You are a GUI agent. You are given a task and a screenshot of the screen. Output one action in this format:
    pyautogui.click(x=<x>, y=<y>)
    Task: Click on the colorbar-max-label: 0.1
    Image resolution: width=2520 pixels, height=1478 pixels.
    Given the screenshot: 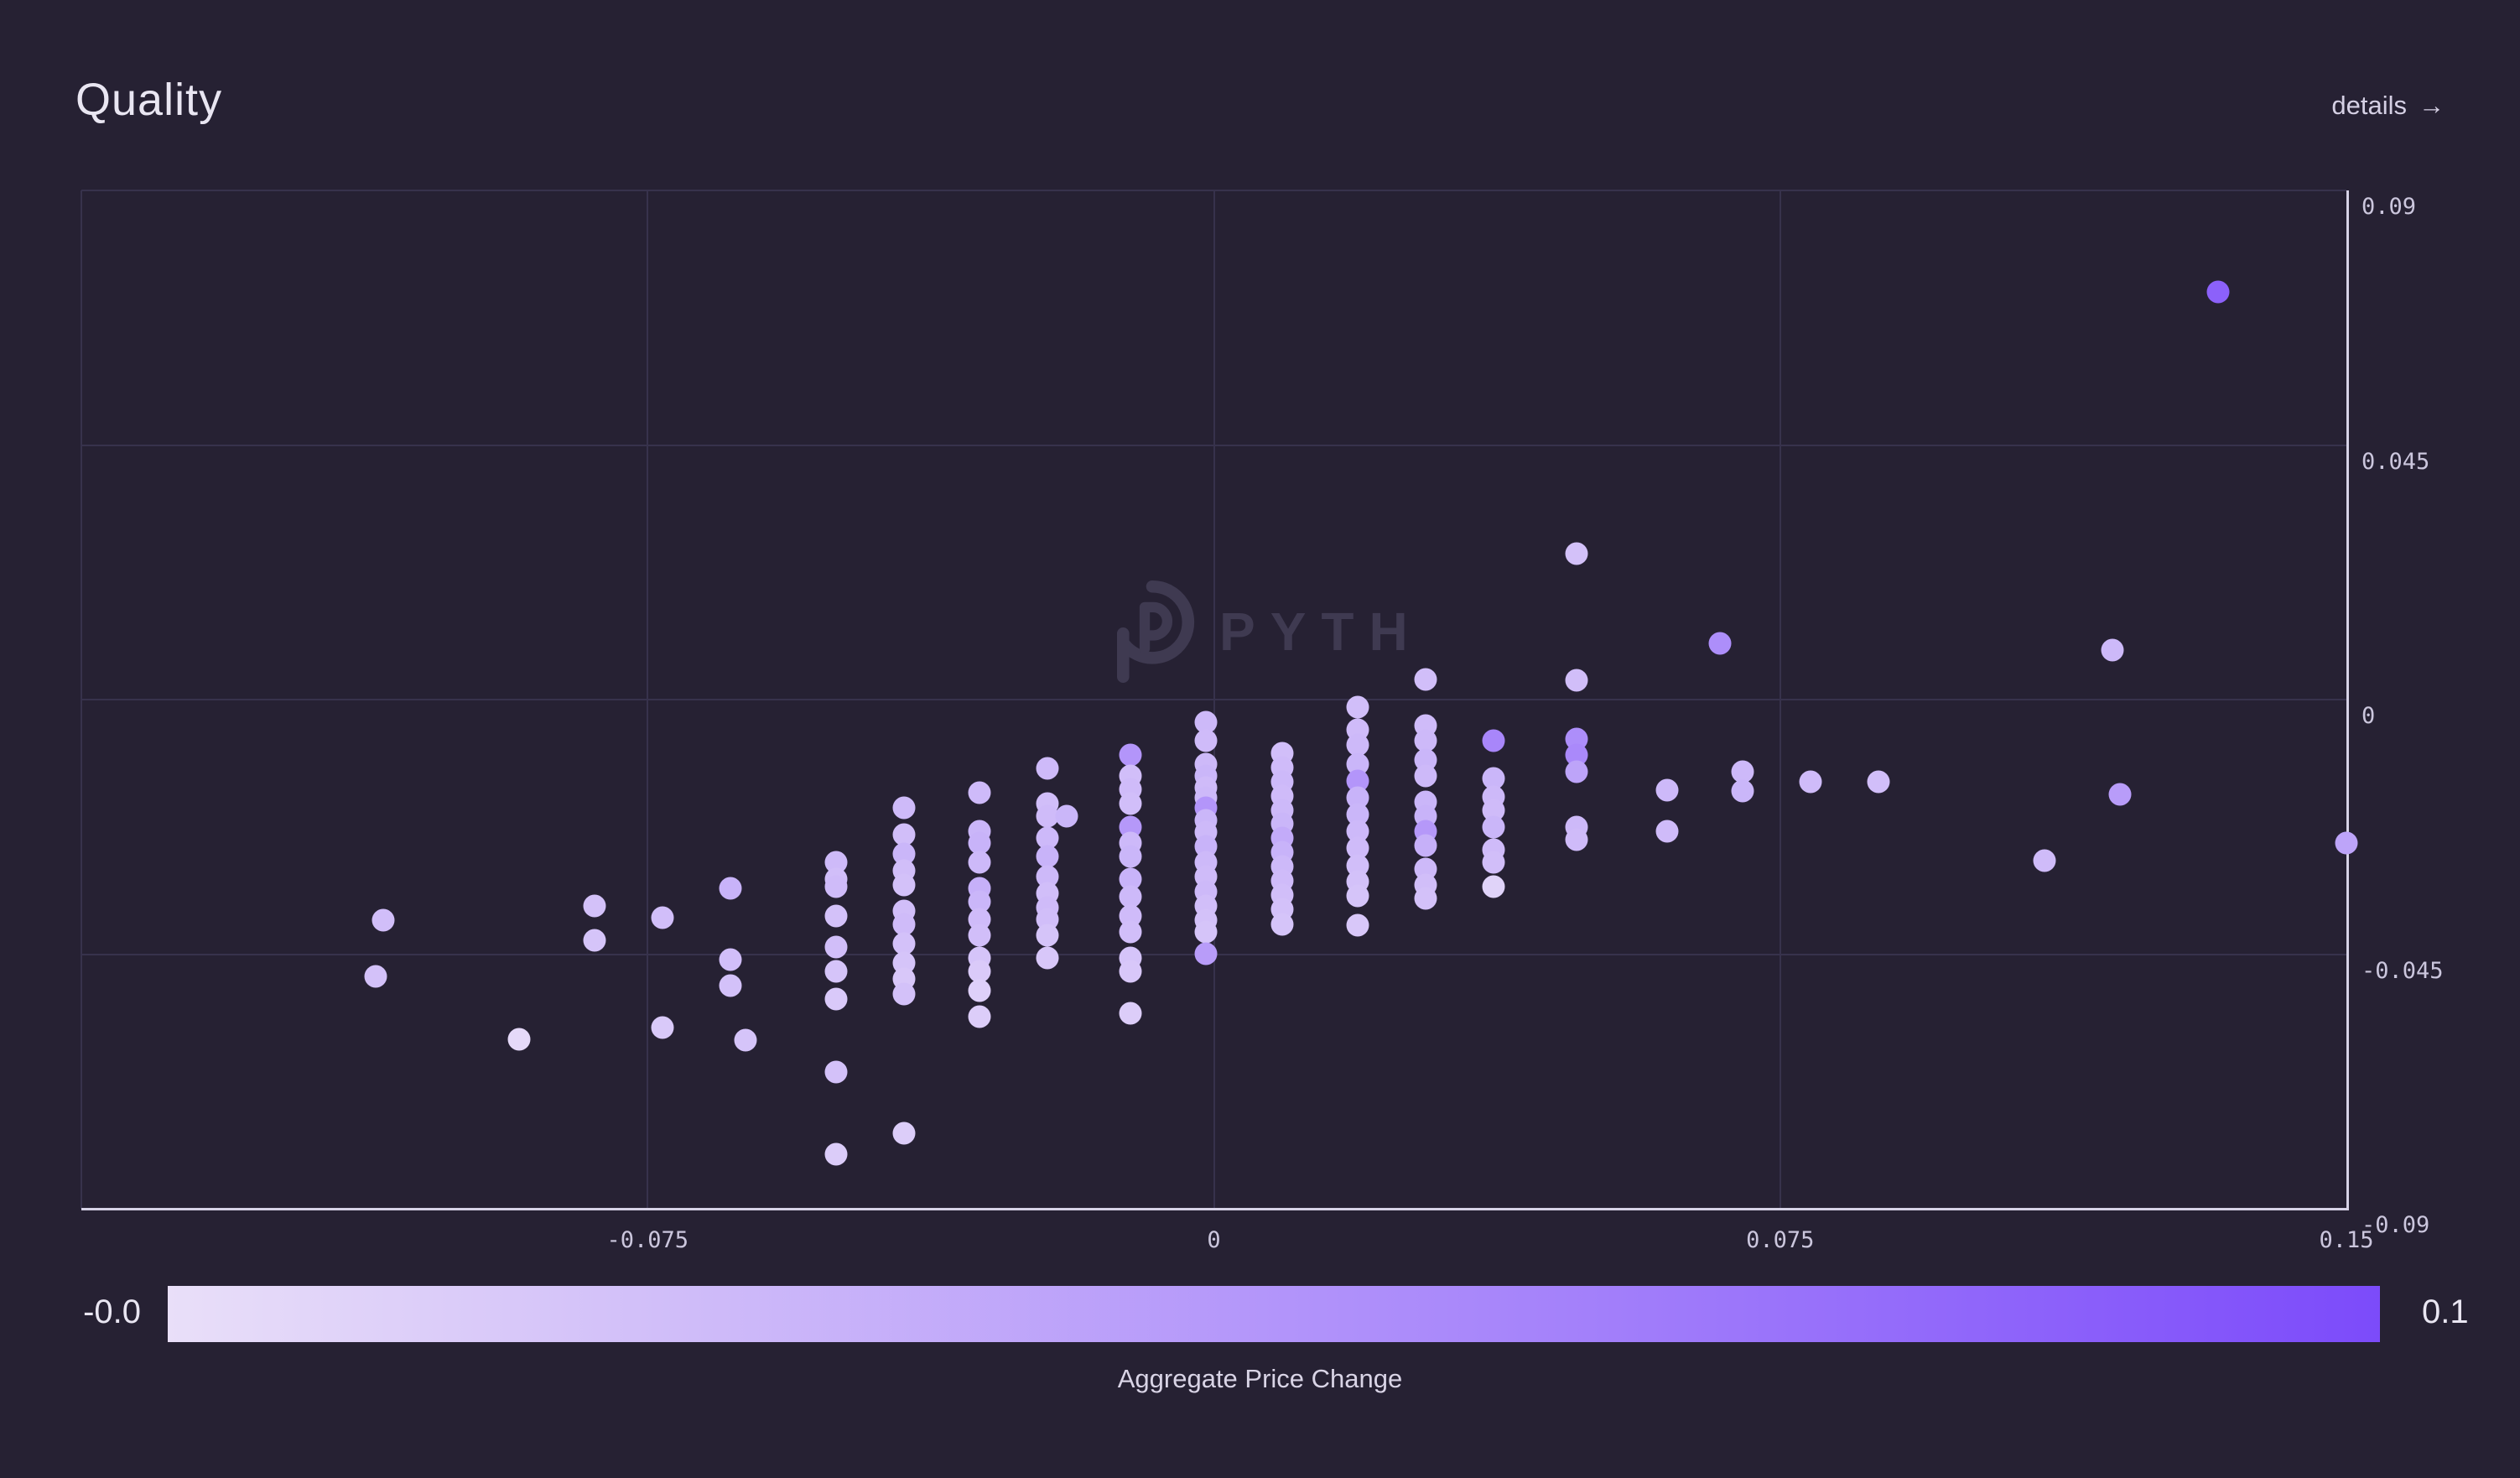 What is the action you would take?
    pyautogui.click(x=2445, y=1311)
    